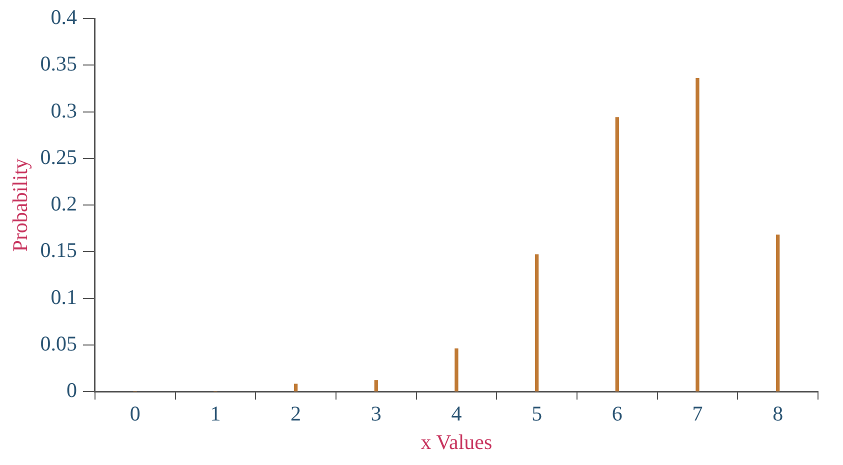 The height and width of the screenshot is (465, 843). Describe the element at coordinates (71, 390) in the screenshot. I see `y-tick-label: 0` at that location.